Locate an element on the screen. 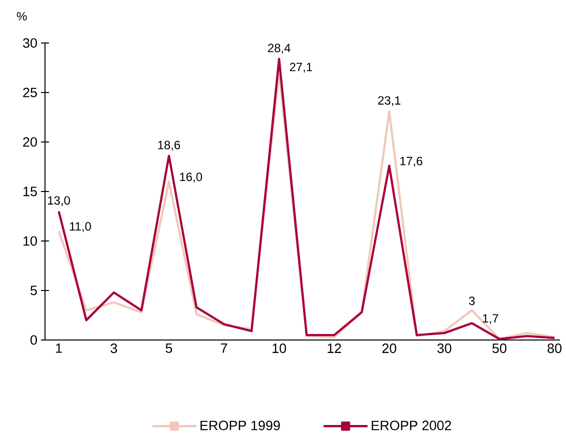 The height and width of the screenshot is (436, 566). data-label: 1,7 is located at coordinates (490, 319).